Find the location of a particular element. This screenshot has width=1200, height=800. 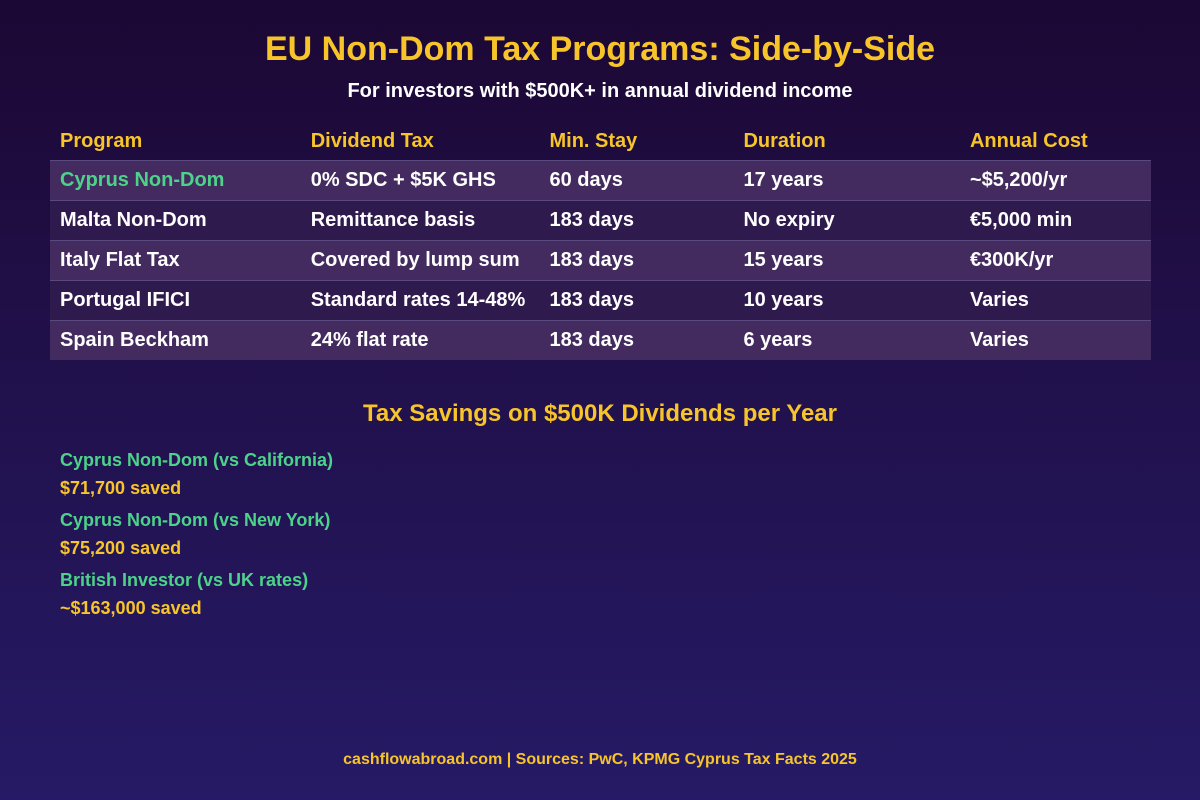

table-cell: 17 years is located at coordinates (846, 180).